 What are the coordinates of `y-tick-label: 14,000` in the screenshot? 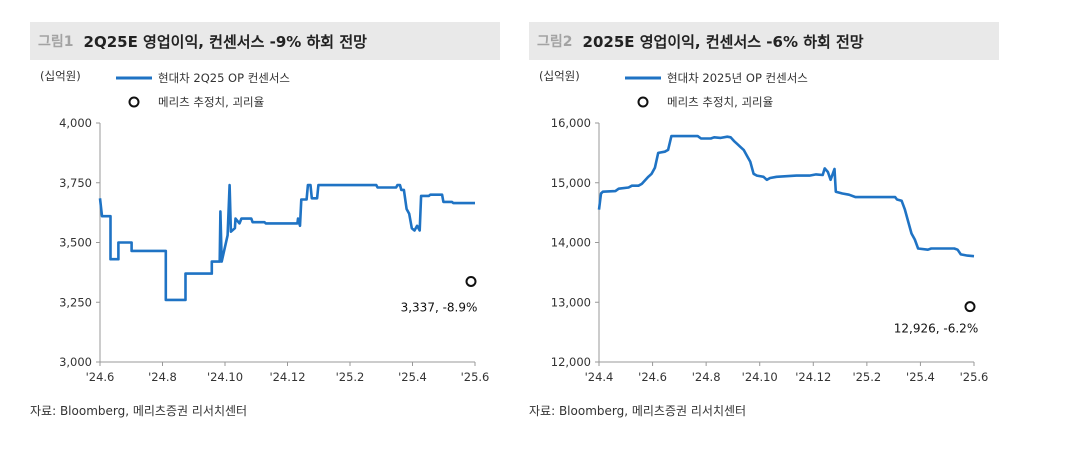 It's located at (571, 243).